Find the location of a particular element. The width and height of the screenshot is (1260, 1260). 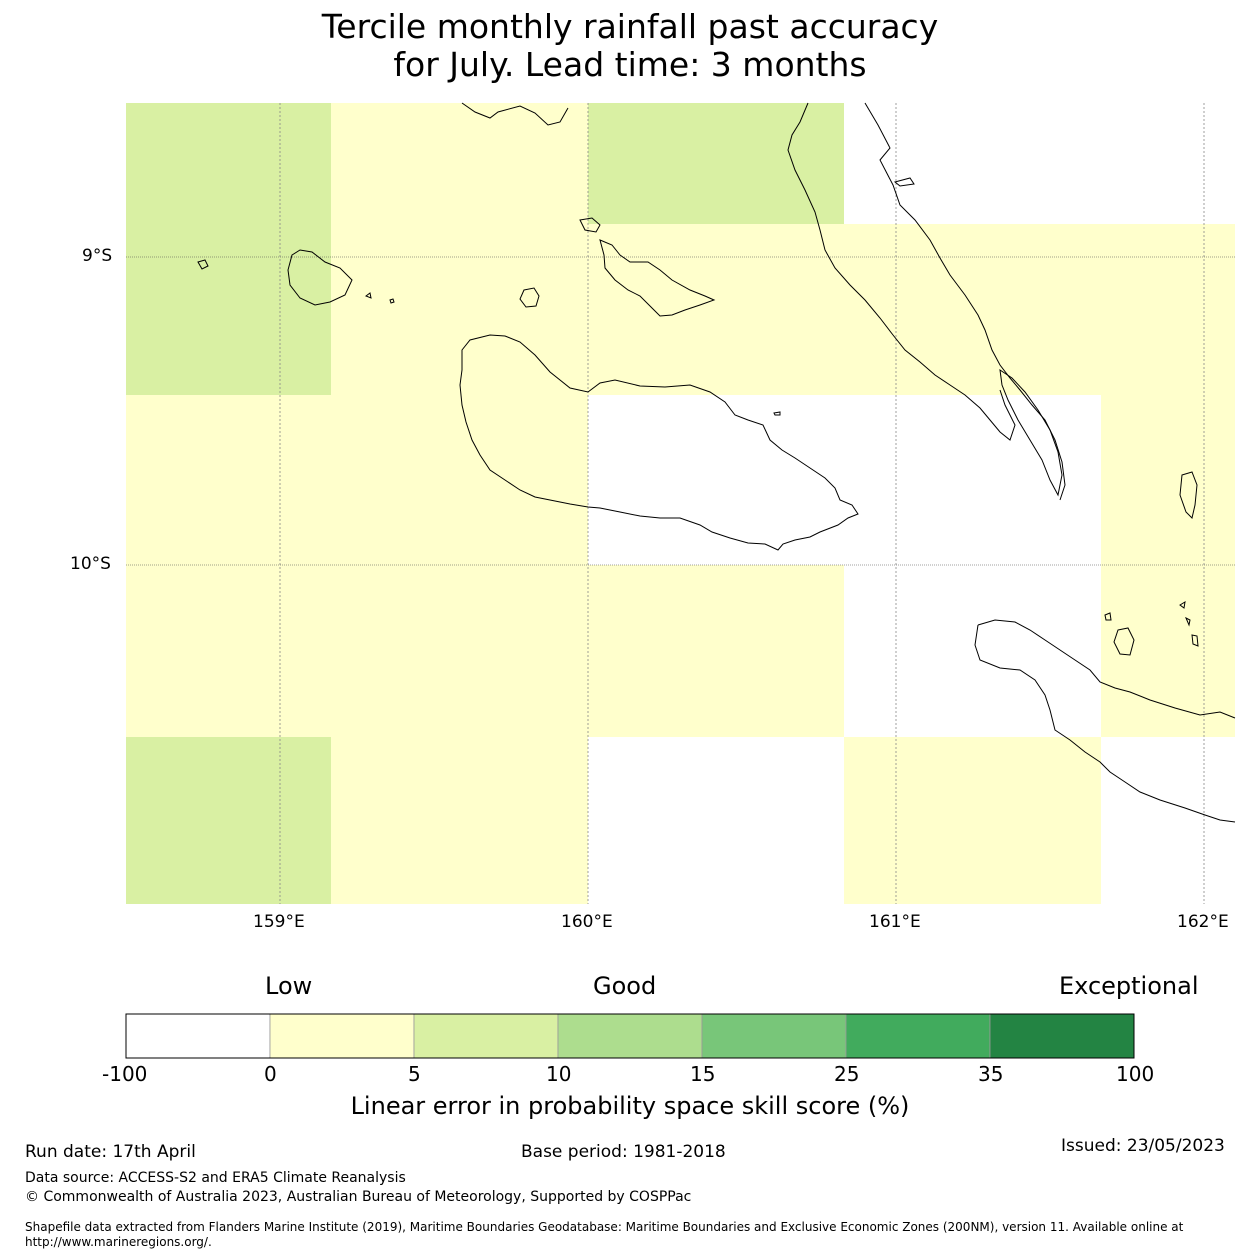

colorbar-bins is located at coordinates (630, 1036).